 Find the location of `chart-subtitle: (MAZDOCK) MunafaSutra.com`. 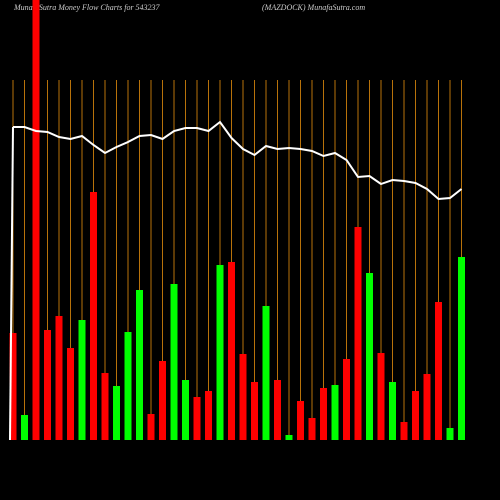

chart-subtitle: (MAZDOCK) MunafaSutra.com is located at coordinates (313, 7).